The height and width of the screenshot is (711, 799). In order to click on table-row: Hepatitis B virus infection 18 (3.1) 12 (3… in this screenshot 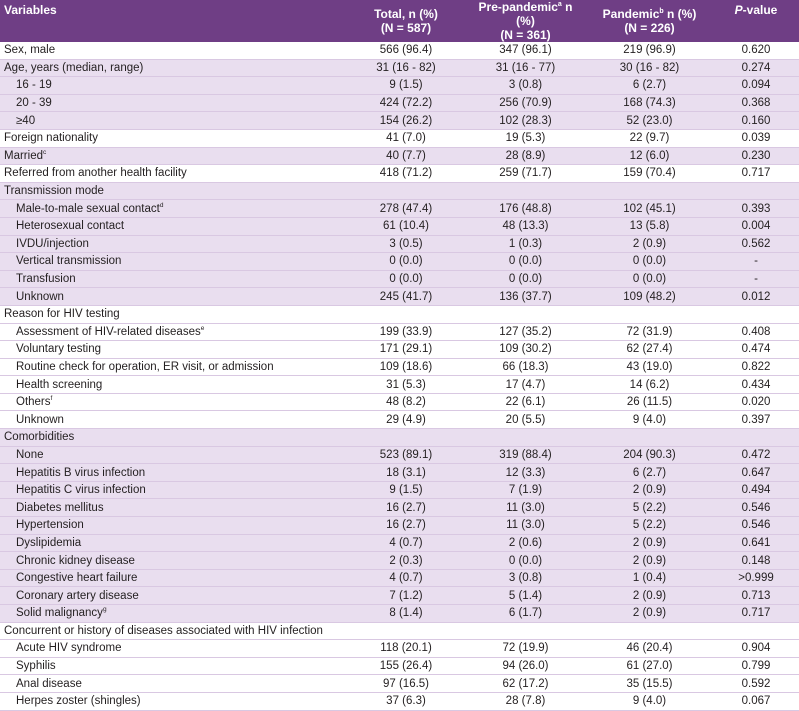, I will do `click(399, 472)`.